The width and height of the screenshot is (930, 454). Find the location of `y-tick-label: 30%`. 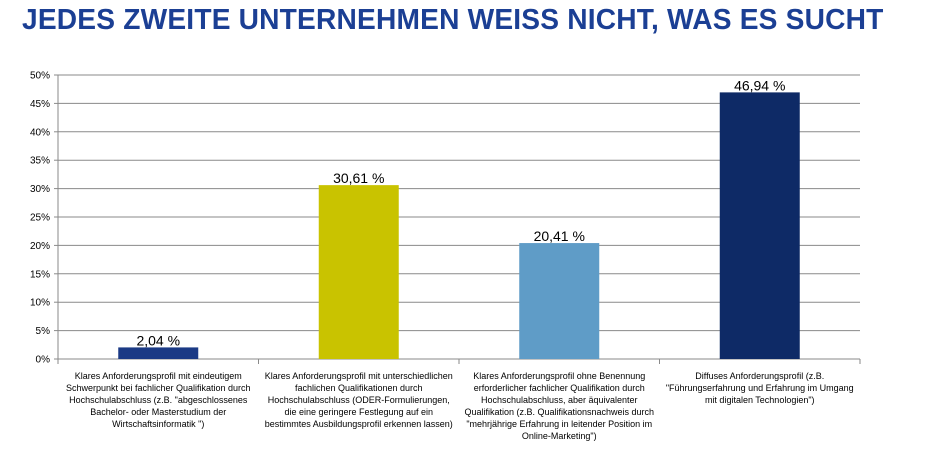

y-tick-label: 30% is located at coordinates (40, 189).